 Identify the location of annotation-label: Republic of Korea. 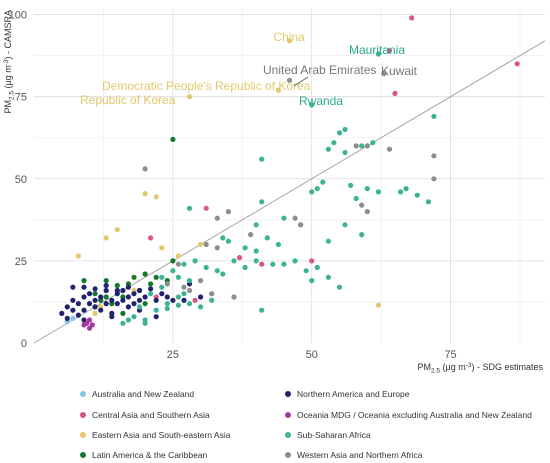
(128, 100).